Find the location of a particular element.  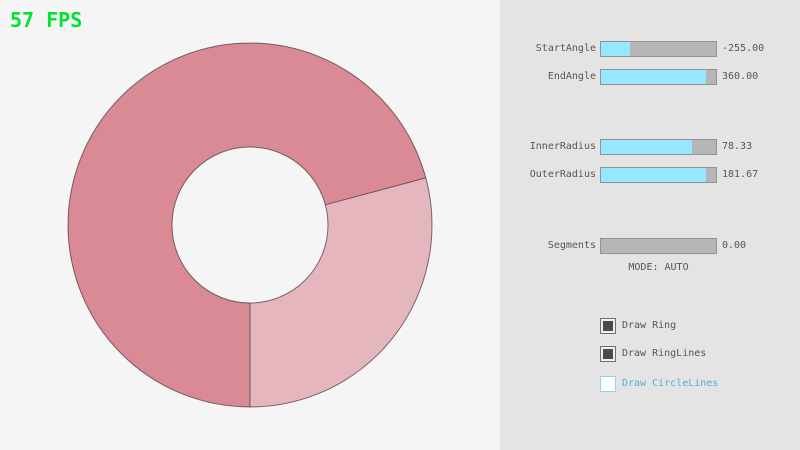

outer-radius-label: OuterRadius is located at coordinates (562, 174).